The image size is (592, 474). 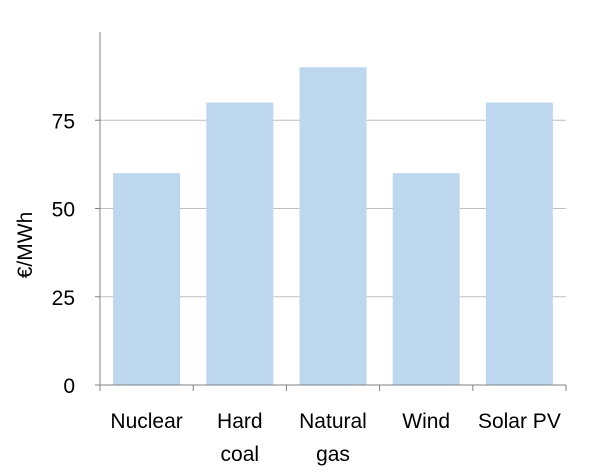 What do you see at coordinates (240, 243) in the screenshot?
I see `bar-hard-coal` at bounding box center [240, 243].